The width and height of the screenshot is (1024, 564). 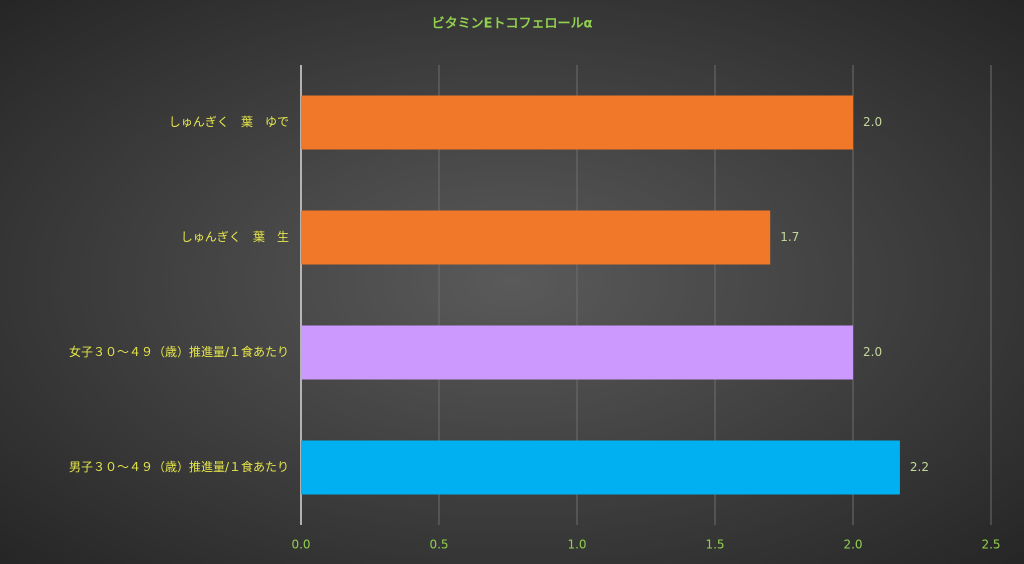 I want to click on y-tick-label: 男子３０～４９（歳）推進量/１食あたり, so click(x=179, y=466).